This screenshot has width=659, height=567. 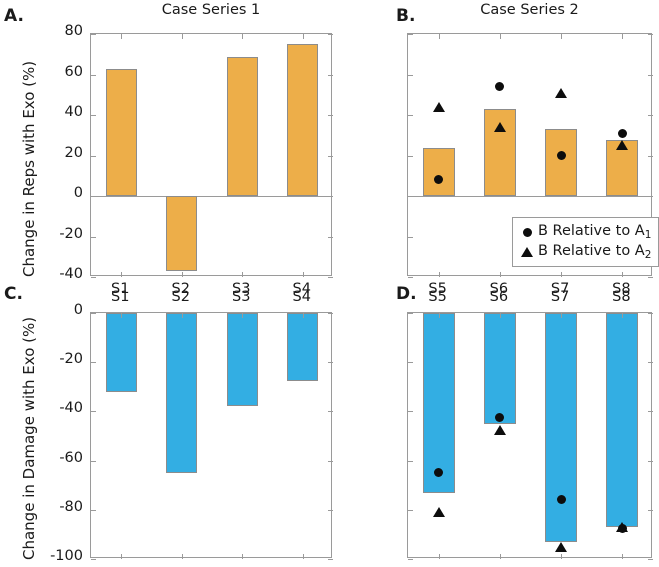 What do you see at coordinates (29, 168) in the screenshot?
I see `panel-a-y-axis-label: Change in Reps with Exo (%)` at bounding box center [29, 168].